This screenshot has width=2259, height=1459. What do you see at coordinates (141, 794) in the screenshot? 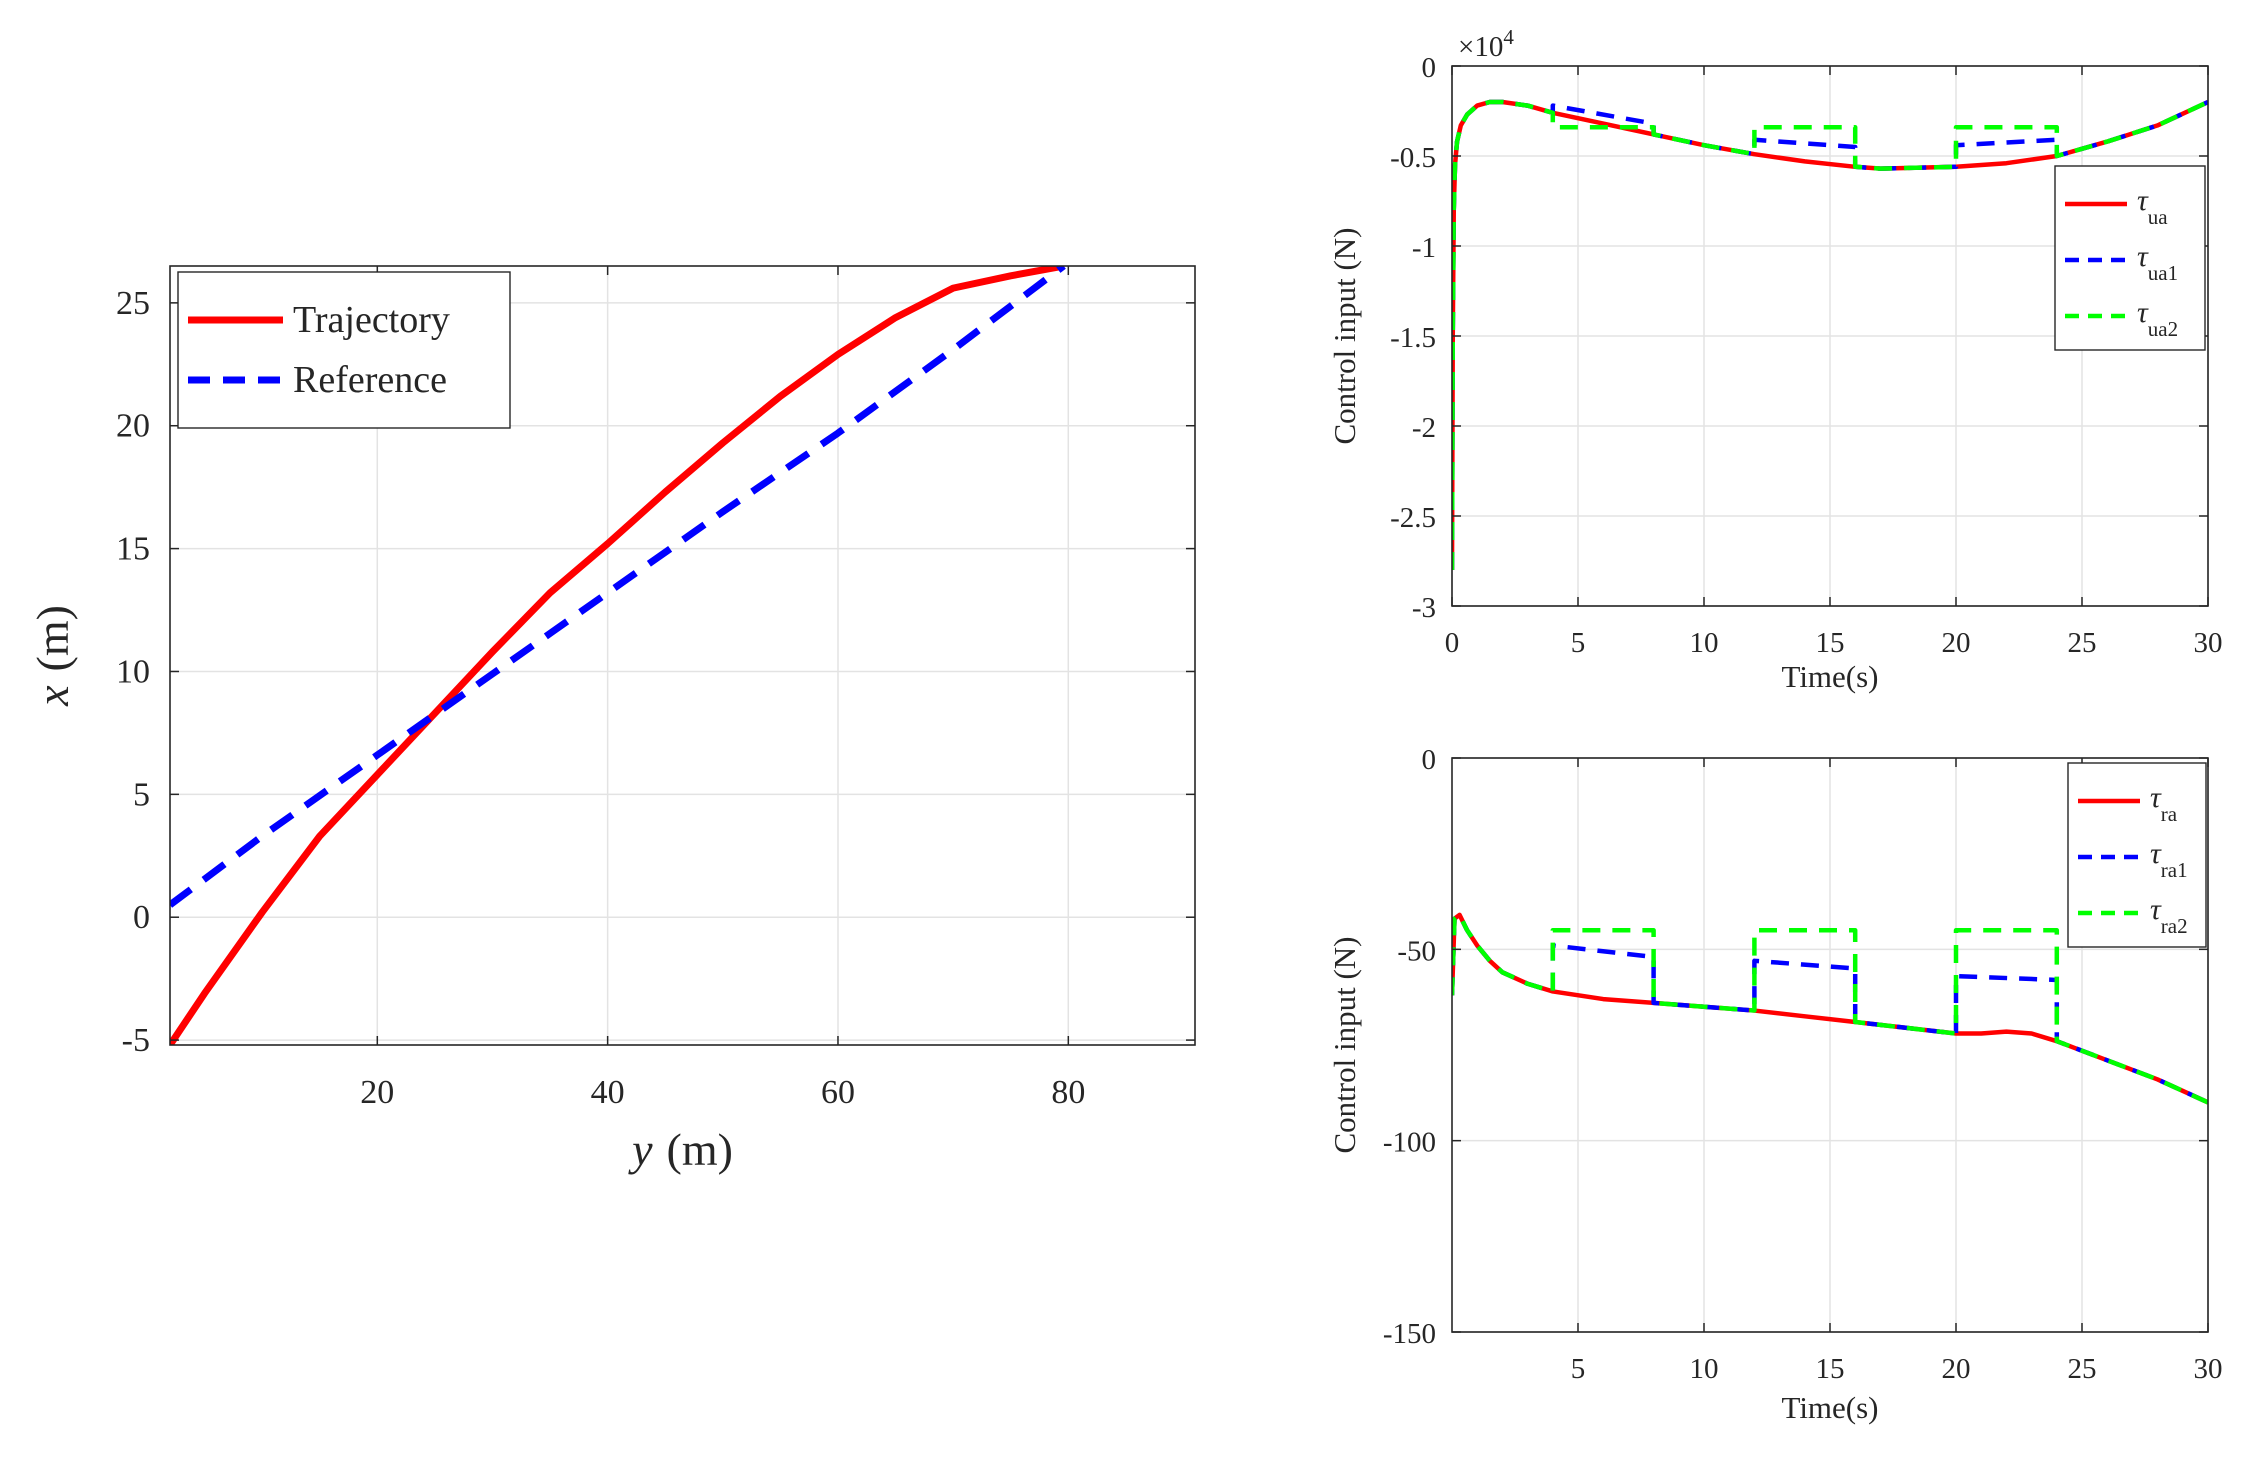
I see `y-tick-label: 5` at bounding box center [141, 794].